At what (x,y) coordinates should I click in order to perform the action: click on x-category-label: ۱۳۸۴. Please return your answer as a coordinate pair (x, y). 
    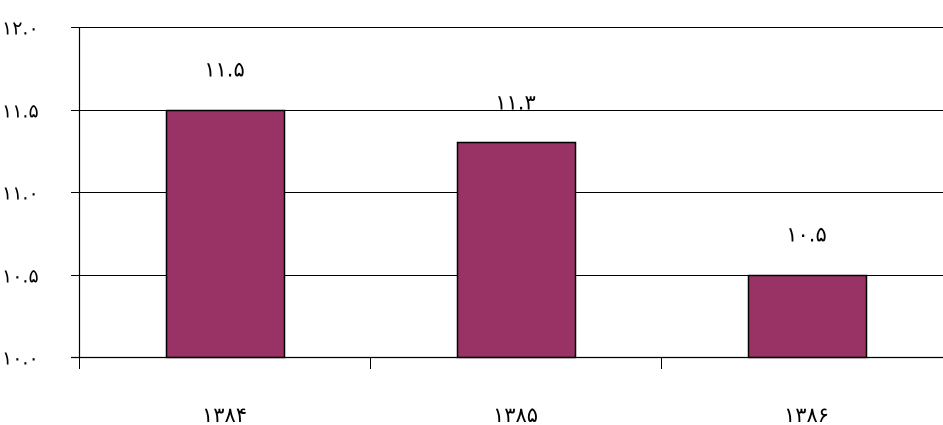
    Looking at the image, I should click on (224, 414).